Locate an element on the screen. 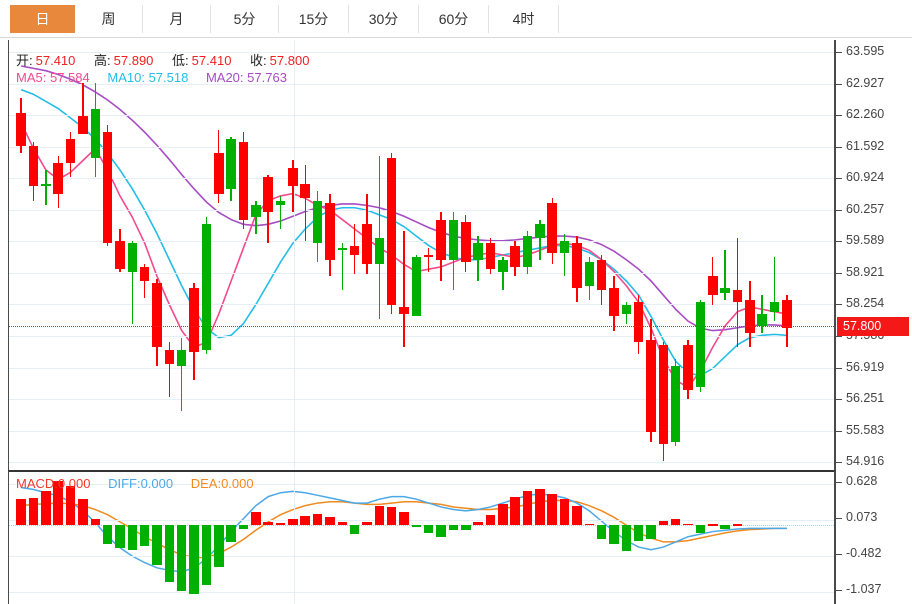 The height and width of the screenshot is (604, 912). tab-3: 5分 is located at coordinates (245, 19).